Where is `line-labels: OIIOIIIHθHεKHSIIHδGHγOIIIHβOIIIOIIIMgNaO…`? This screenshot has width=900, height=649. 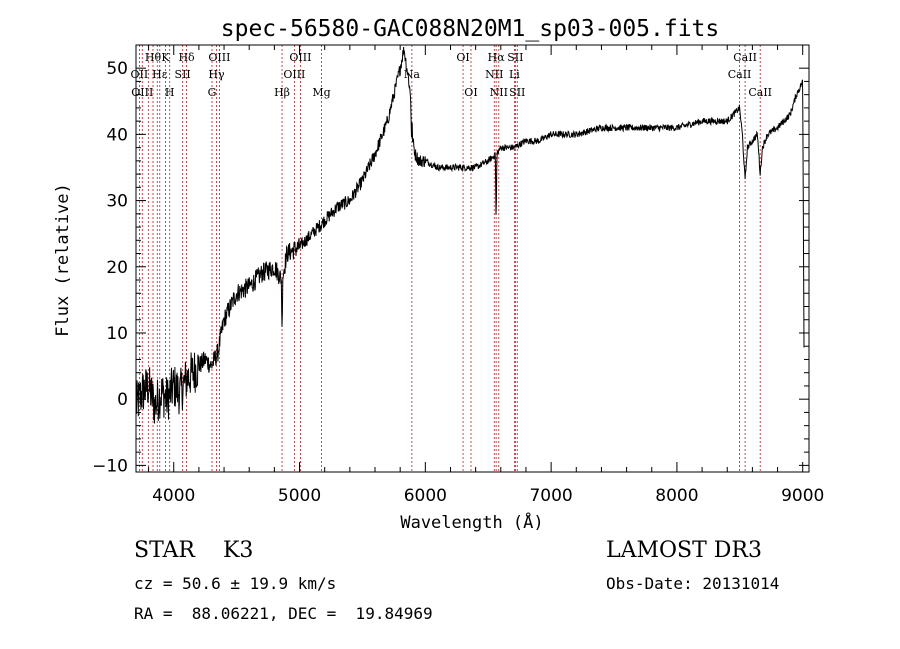 line-labels: OIIOIIIHθHεKHSIIHδGHγOIIIHβOIIIOIIIMgNaO… is located at coordinates (451, 75).